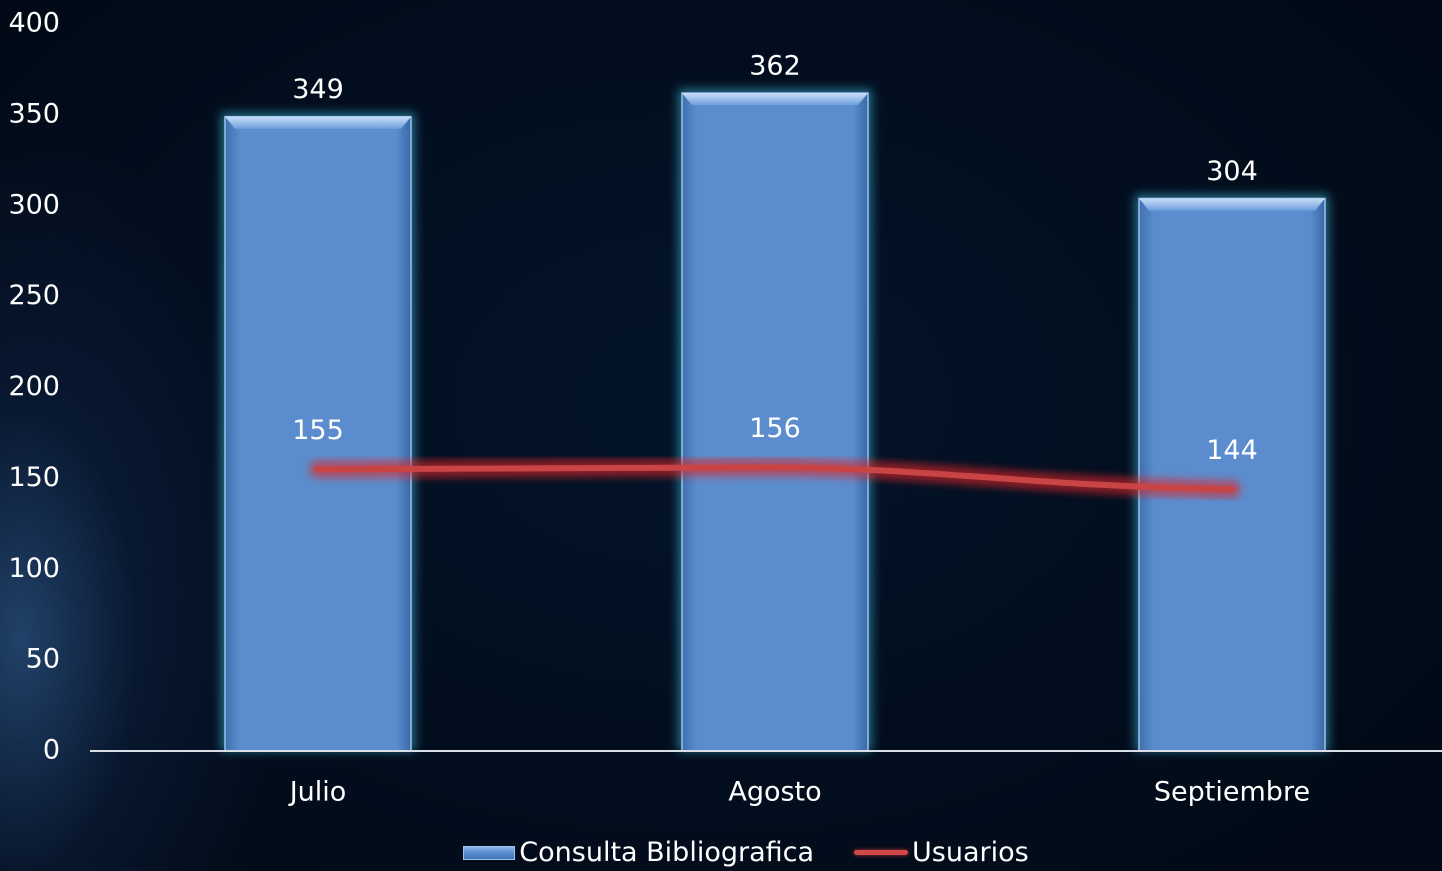 The height and width of the screenshot is (871, 1442). Describe the element at coordinates (34, 295) in the screenshot. I see `y-tick-label: 250` at that location.